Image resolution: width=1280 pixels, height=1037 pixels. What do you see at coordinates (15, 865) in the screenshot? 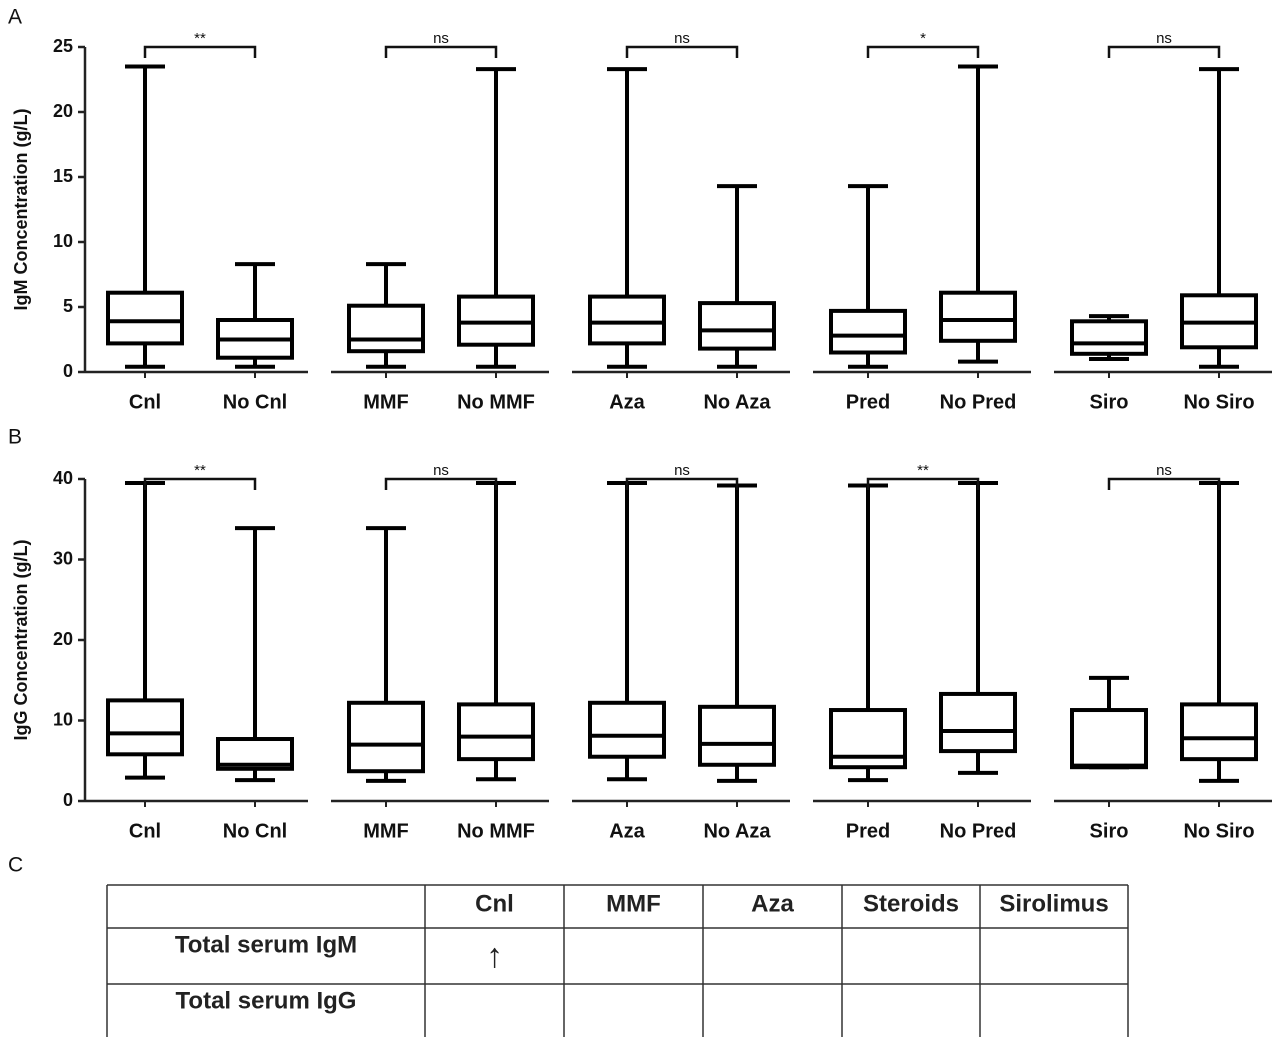
I see `panel-label: C` at bounding box center [15, 865].